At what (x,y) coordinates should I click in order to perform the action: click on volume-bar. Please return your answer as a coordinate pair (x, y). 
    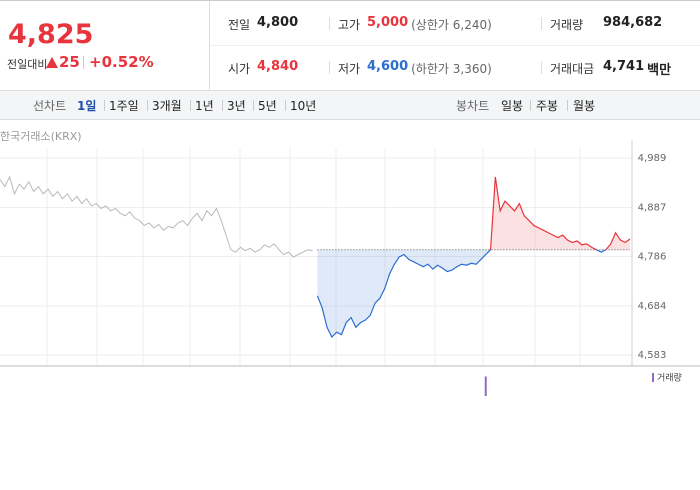
    Looking at the image, I should click on (485, 386).